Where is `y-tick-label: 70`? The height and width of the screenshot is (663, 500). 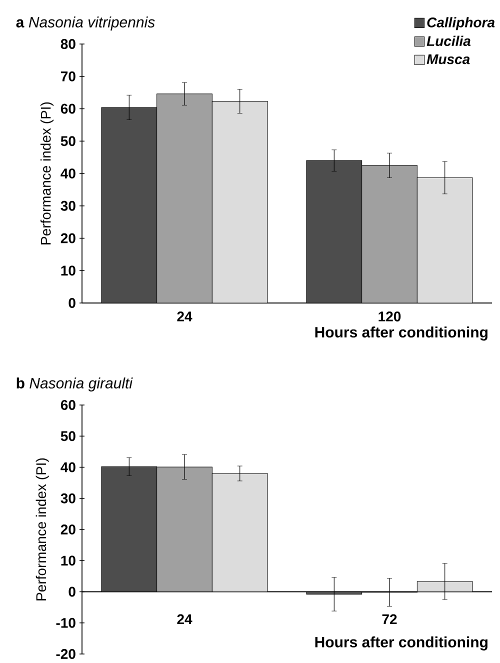
y-tick-label: 70 is located at coordinates (68, 76).